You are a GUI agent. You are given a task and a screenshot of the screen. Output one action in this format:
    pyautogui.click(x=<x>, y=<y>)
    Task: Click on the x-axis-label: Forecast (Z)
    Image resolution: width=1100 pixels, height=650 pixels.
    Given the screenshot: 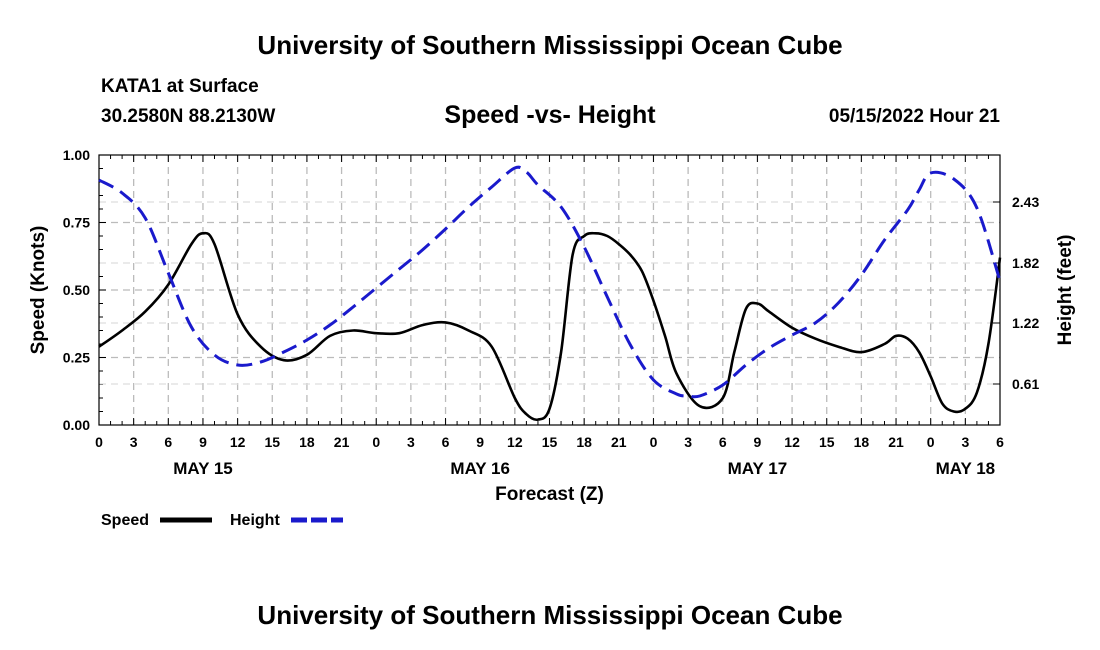 What is the action you would take?
    pyautogui.click(x=549, y=494)
    